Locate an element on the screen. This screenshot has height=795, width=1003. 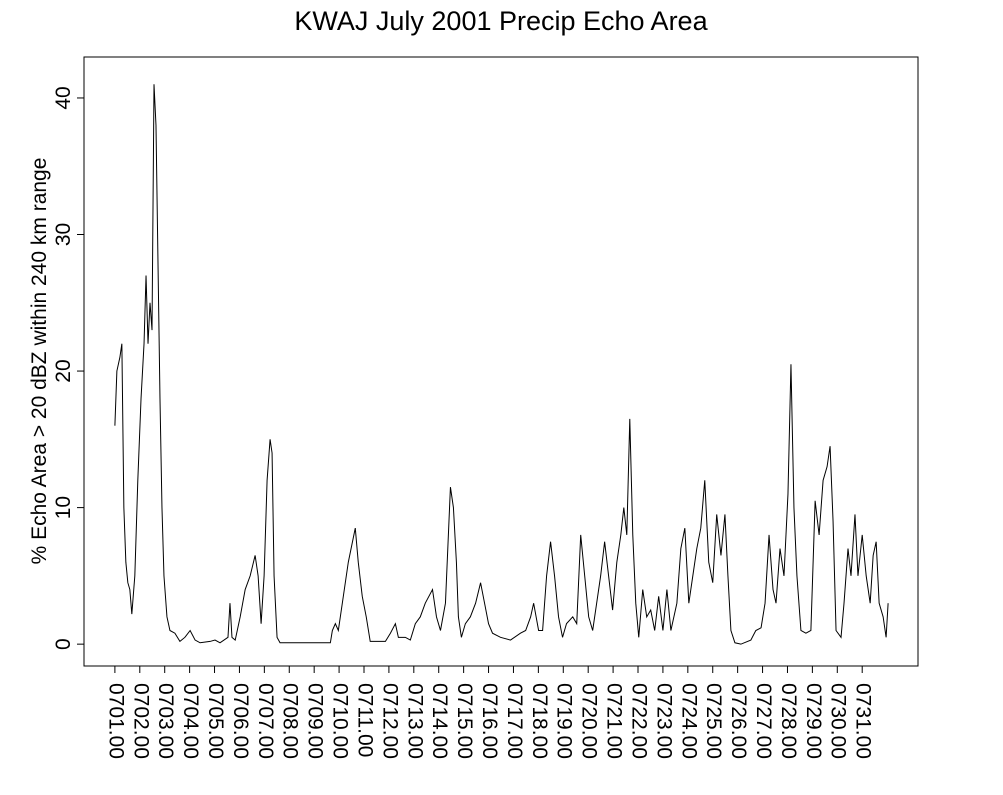
x-tick-label: 0704.00 is located at coordinates (190, 721).